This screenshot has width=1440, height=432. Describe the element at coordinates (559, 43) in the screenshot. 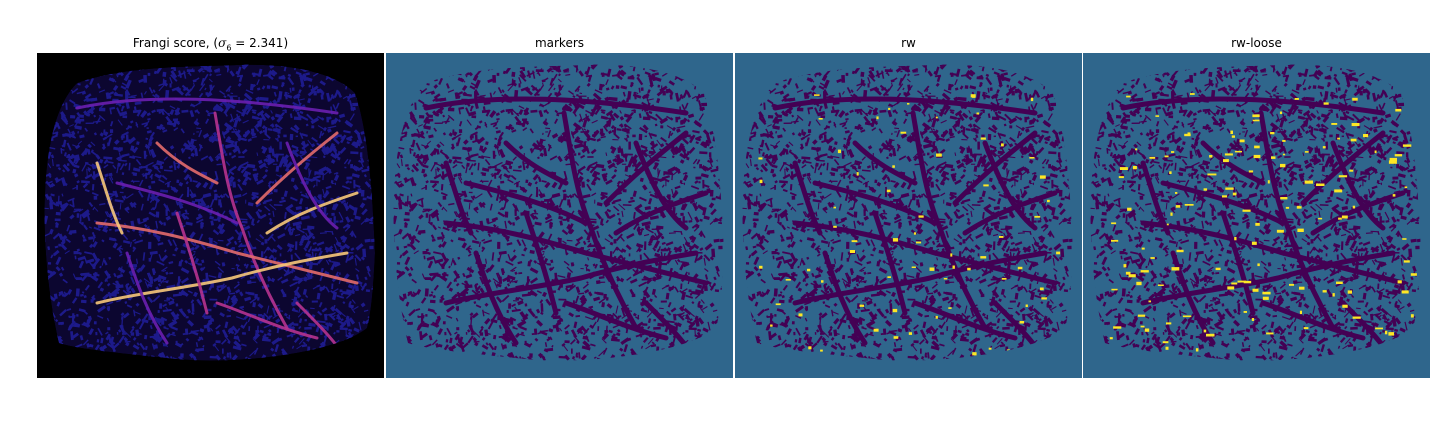

I see `panel-title-markers: markers` at that location.